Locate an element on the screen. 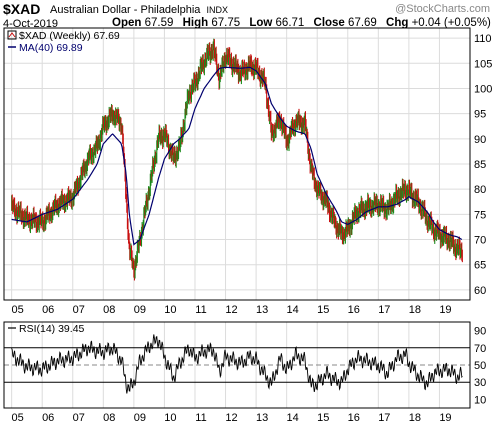 This screenshot has height=428, width=496. price-x-tick-label: 18 is located at coordinates (415, 310).